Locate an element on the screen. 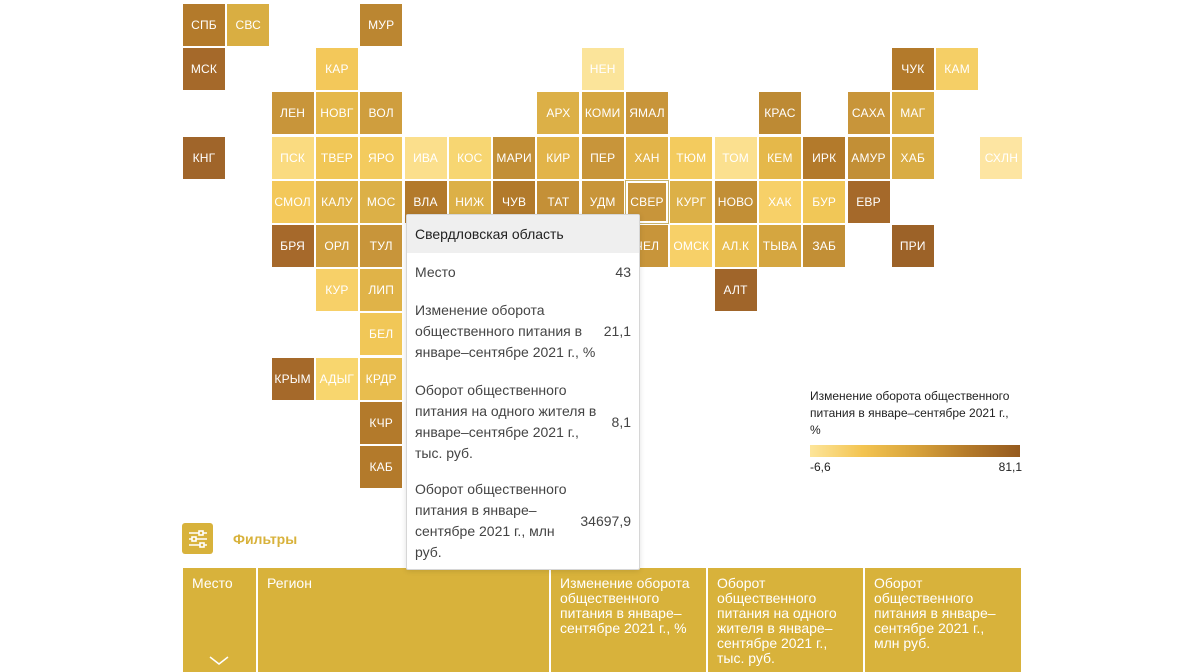 This screenshot has height=672, width=1200. legend-min: -6,6 is located at coordinates (820, 467).